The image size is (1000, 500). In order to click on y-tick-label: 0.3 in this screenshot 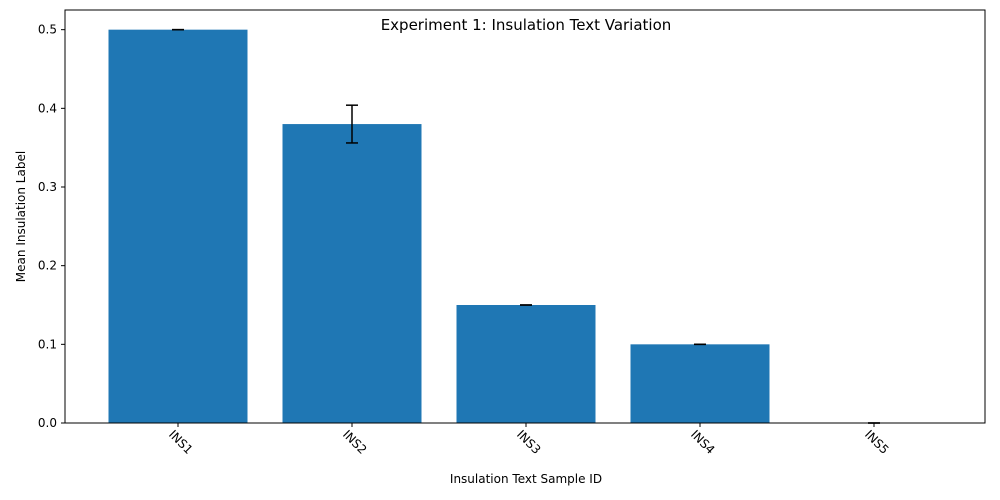, I will do `click(47, 187)`.